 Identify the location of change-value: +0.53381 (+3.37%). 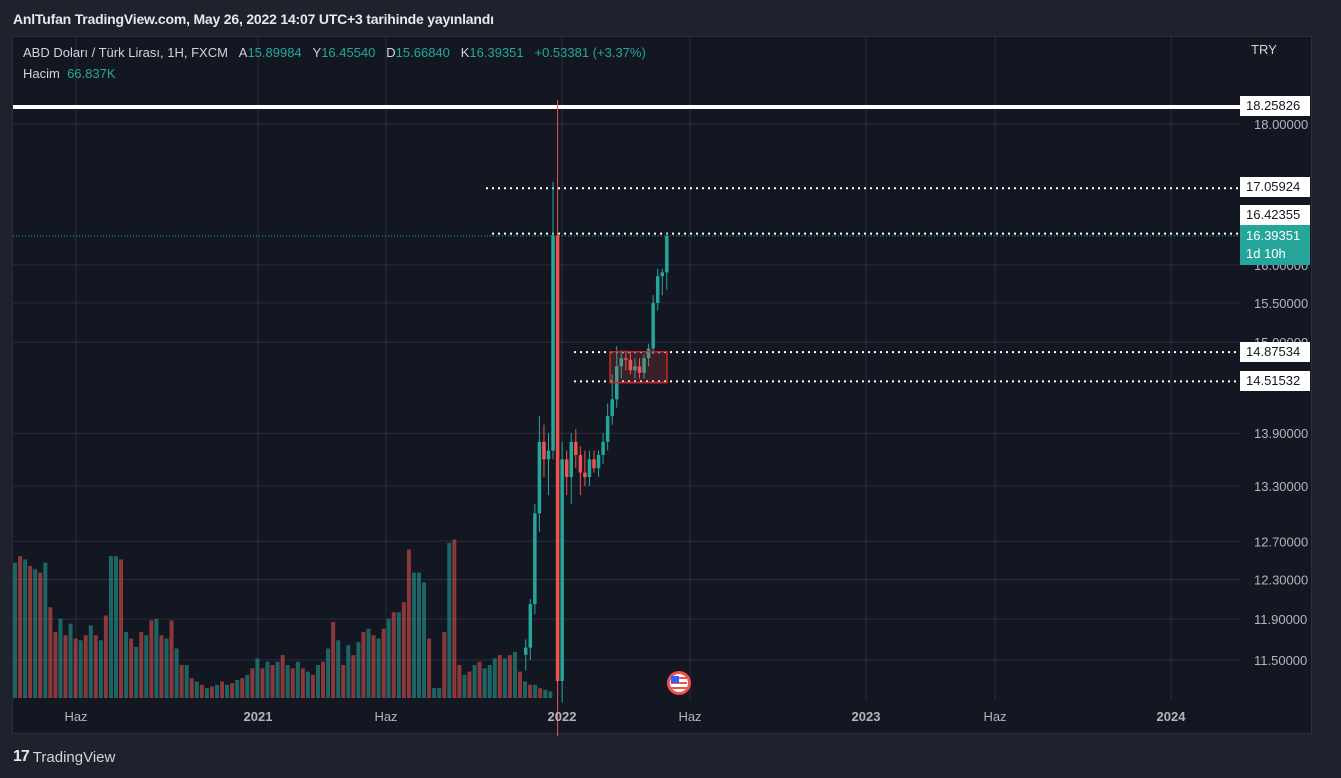
(590, 52).